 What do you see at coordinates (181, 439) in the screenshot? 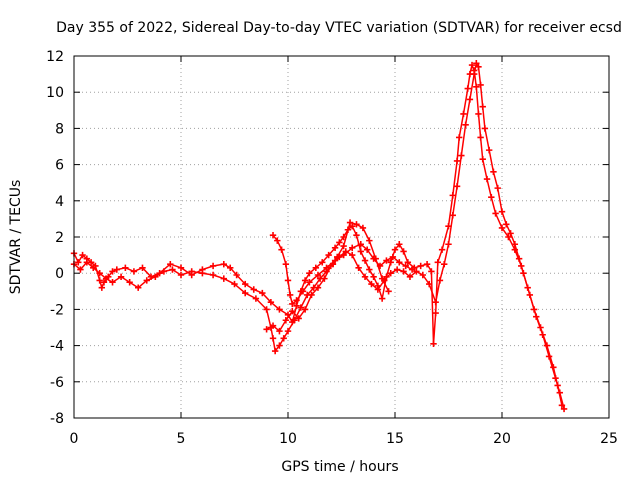
I see `x-tick-label: 5` at bounding box center [181, 439].